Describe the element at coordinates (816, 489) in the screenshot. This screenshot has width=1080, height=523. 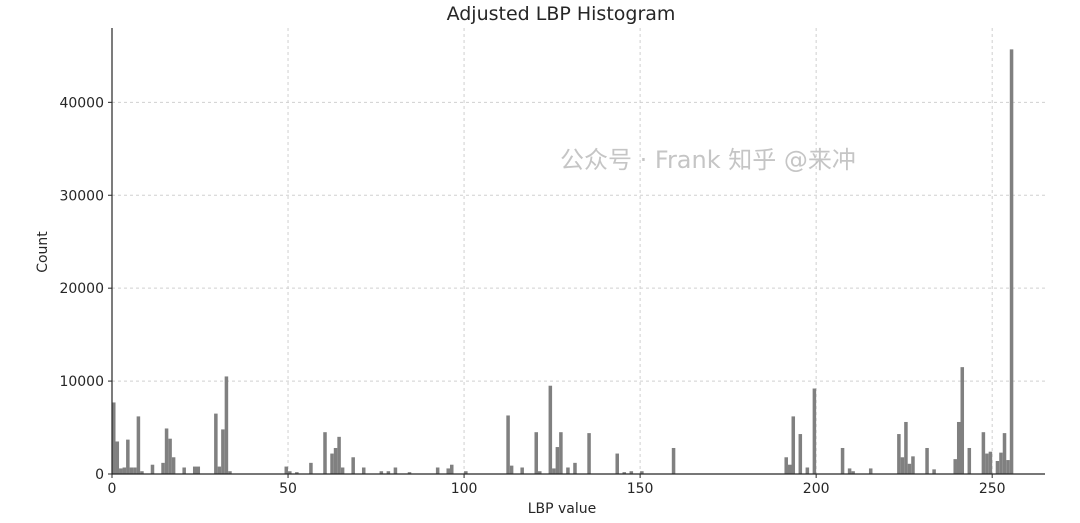
I see `x-tick-label: 200` at that location.